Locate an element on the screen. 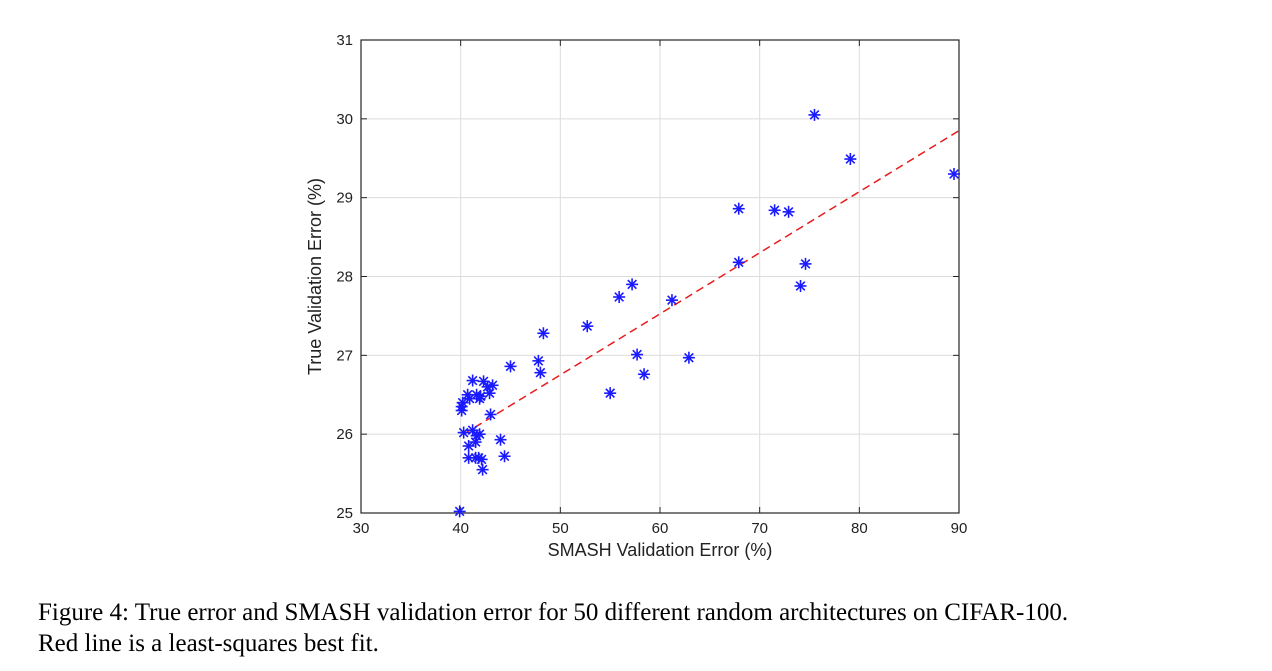  x-tick-label: 70 is located at coordinates (759, 528).